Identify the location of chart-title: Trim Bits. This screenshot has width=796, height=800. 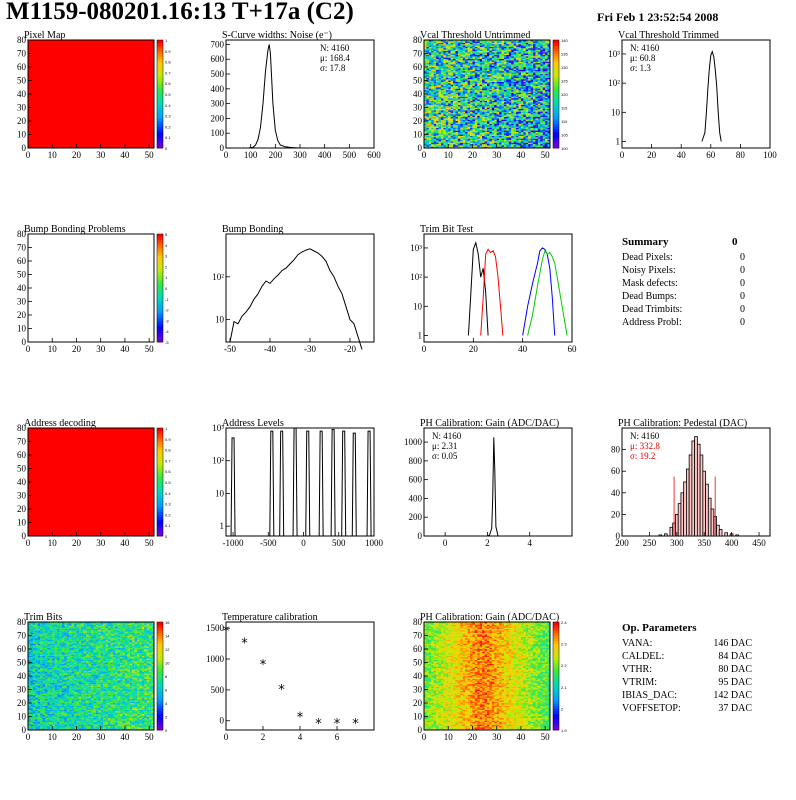
(43, 617).